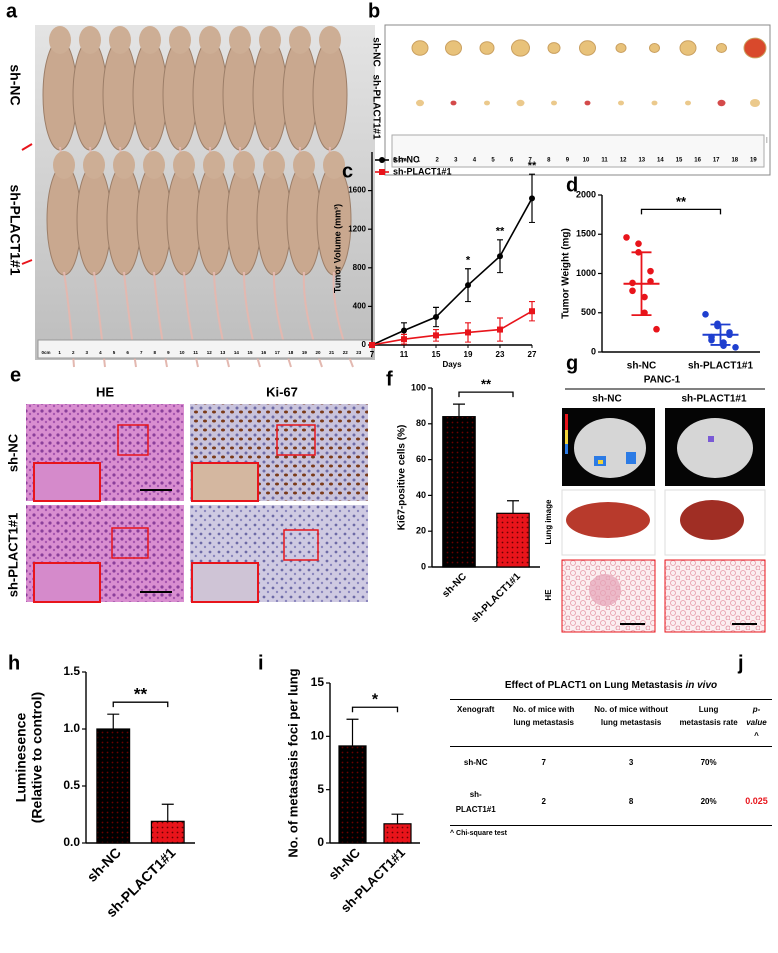 The width and height of the screenshot is (778, 953). I want to click on y-tick-label: 40, so click(421, 495).